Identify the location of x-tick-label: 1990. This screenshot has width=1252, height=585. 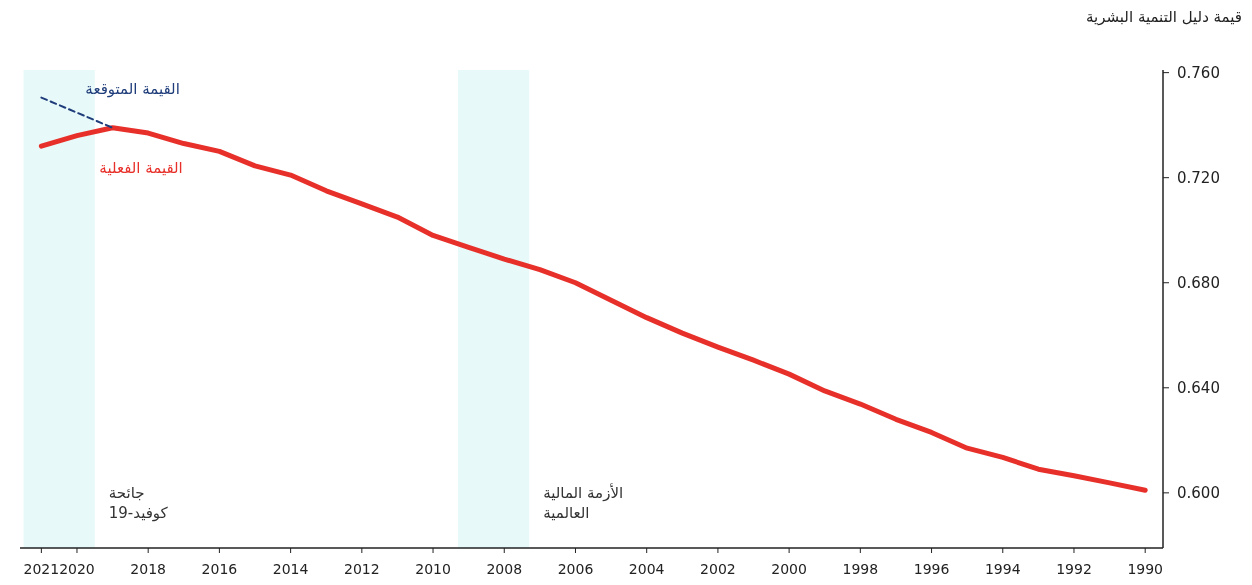
(1145, 569).